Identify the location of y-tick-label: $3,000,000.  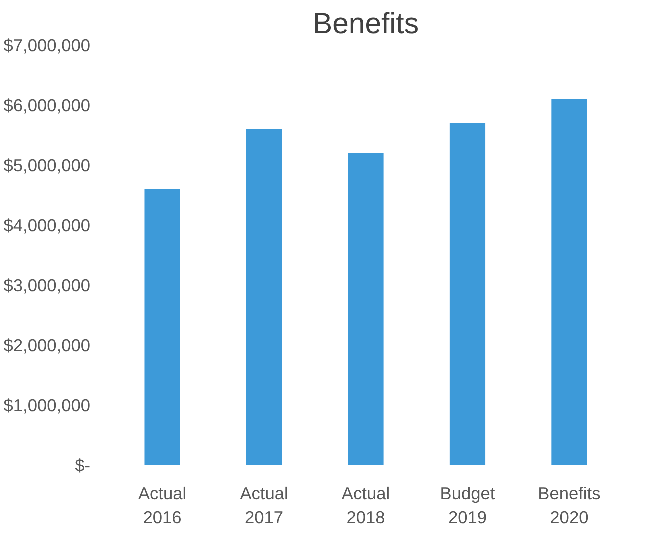
(47, 286).